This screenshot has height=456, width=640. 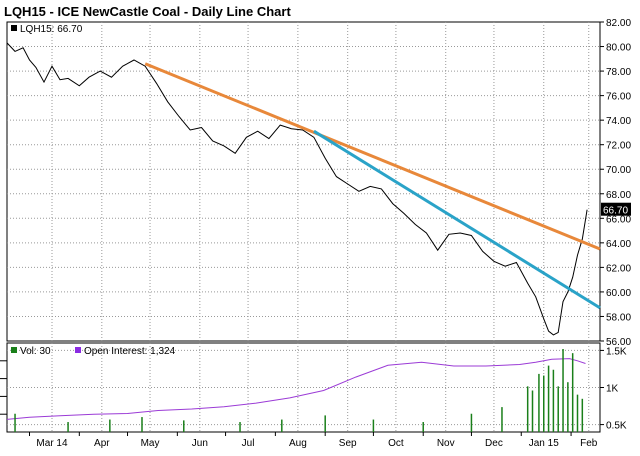 What do you see at coordinates (618, 48) in the screenshot?
I see `y-tick-label: 80.00` at bounding box center [618, 48].